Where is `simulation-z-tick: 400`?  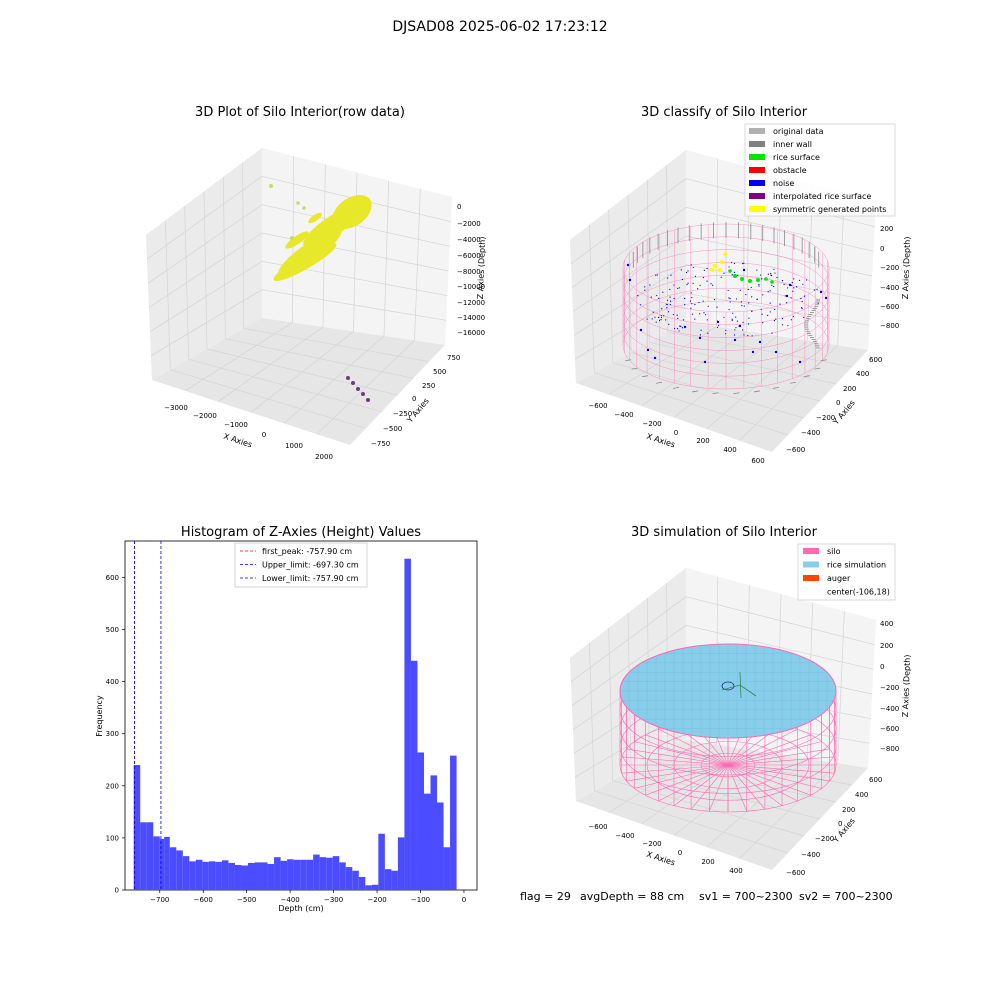 simulation-z-tick: 400 is located at coordinates (886, 624).